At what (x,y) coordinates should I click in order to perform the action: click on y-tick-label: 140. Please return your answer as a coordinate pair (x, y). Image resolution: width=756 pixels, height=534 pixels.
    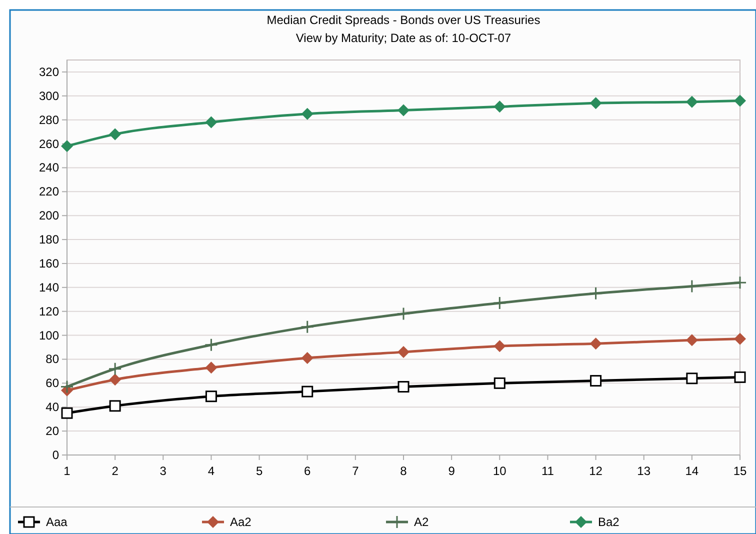
    Looking at the image, I should click on (49, 287).